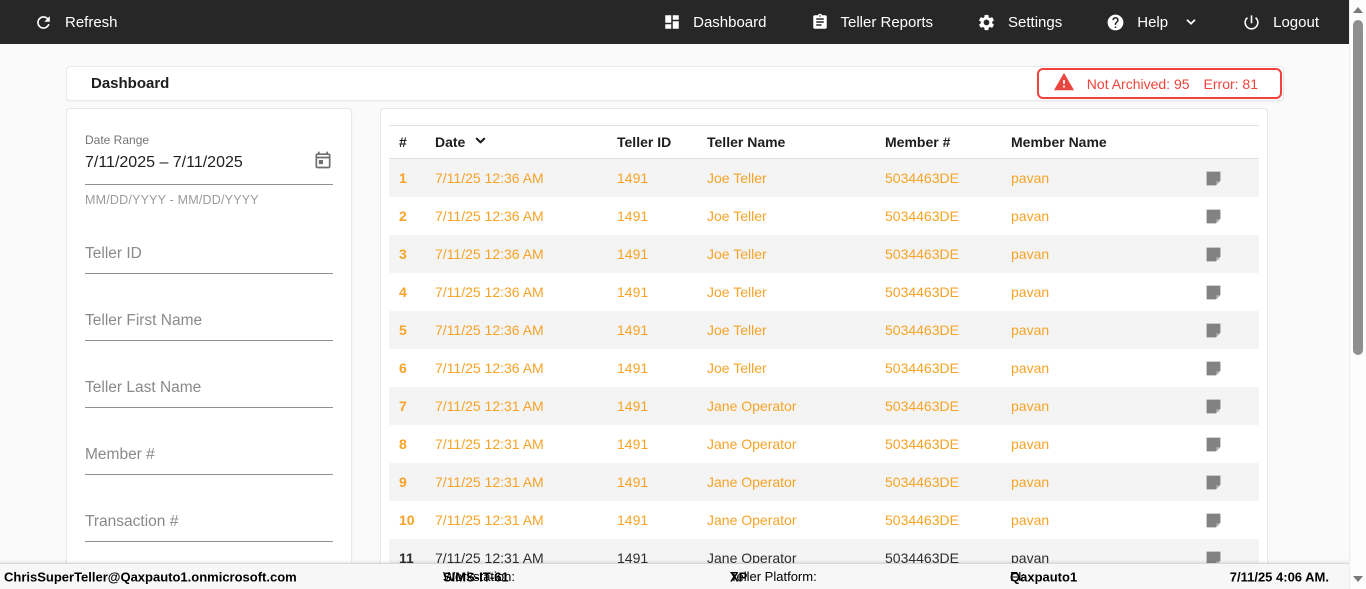  Describe the element at coordinates (820, 22) in the screenshot. I see `reports-icon` at that location.